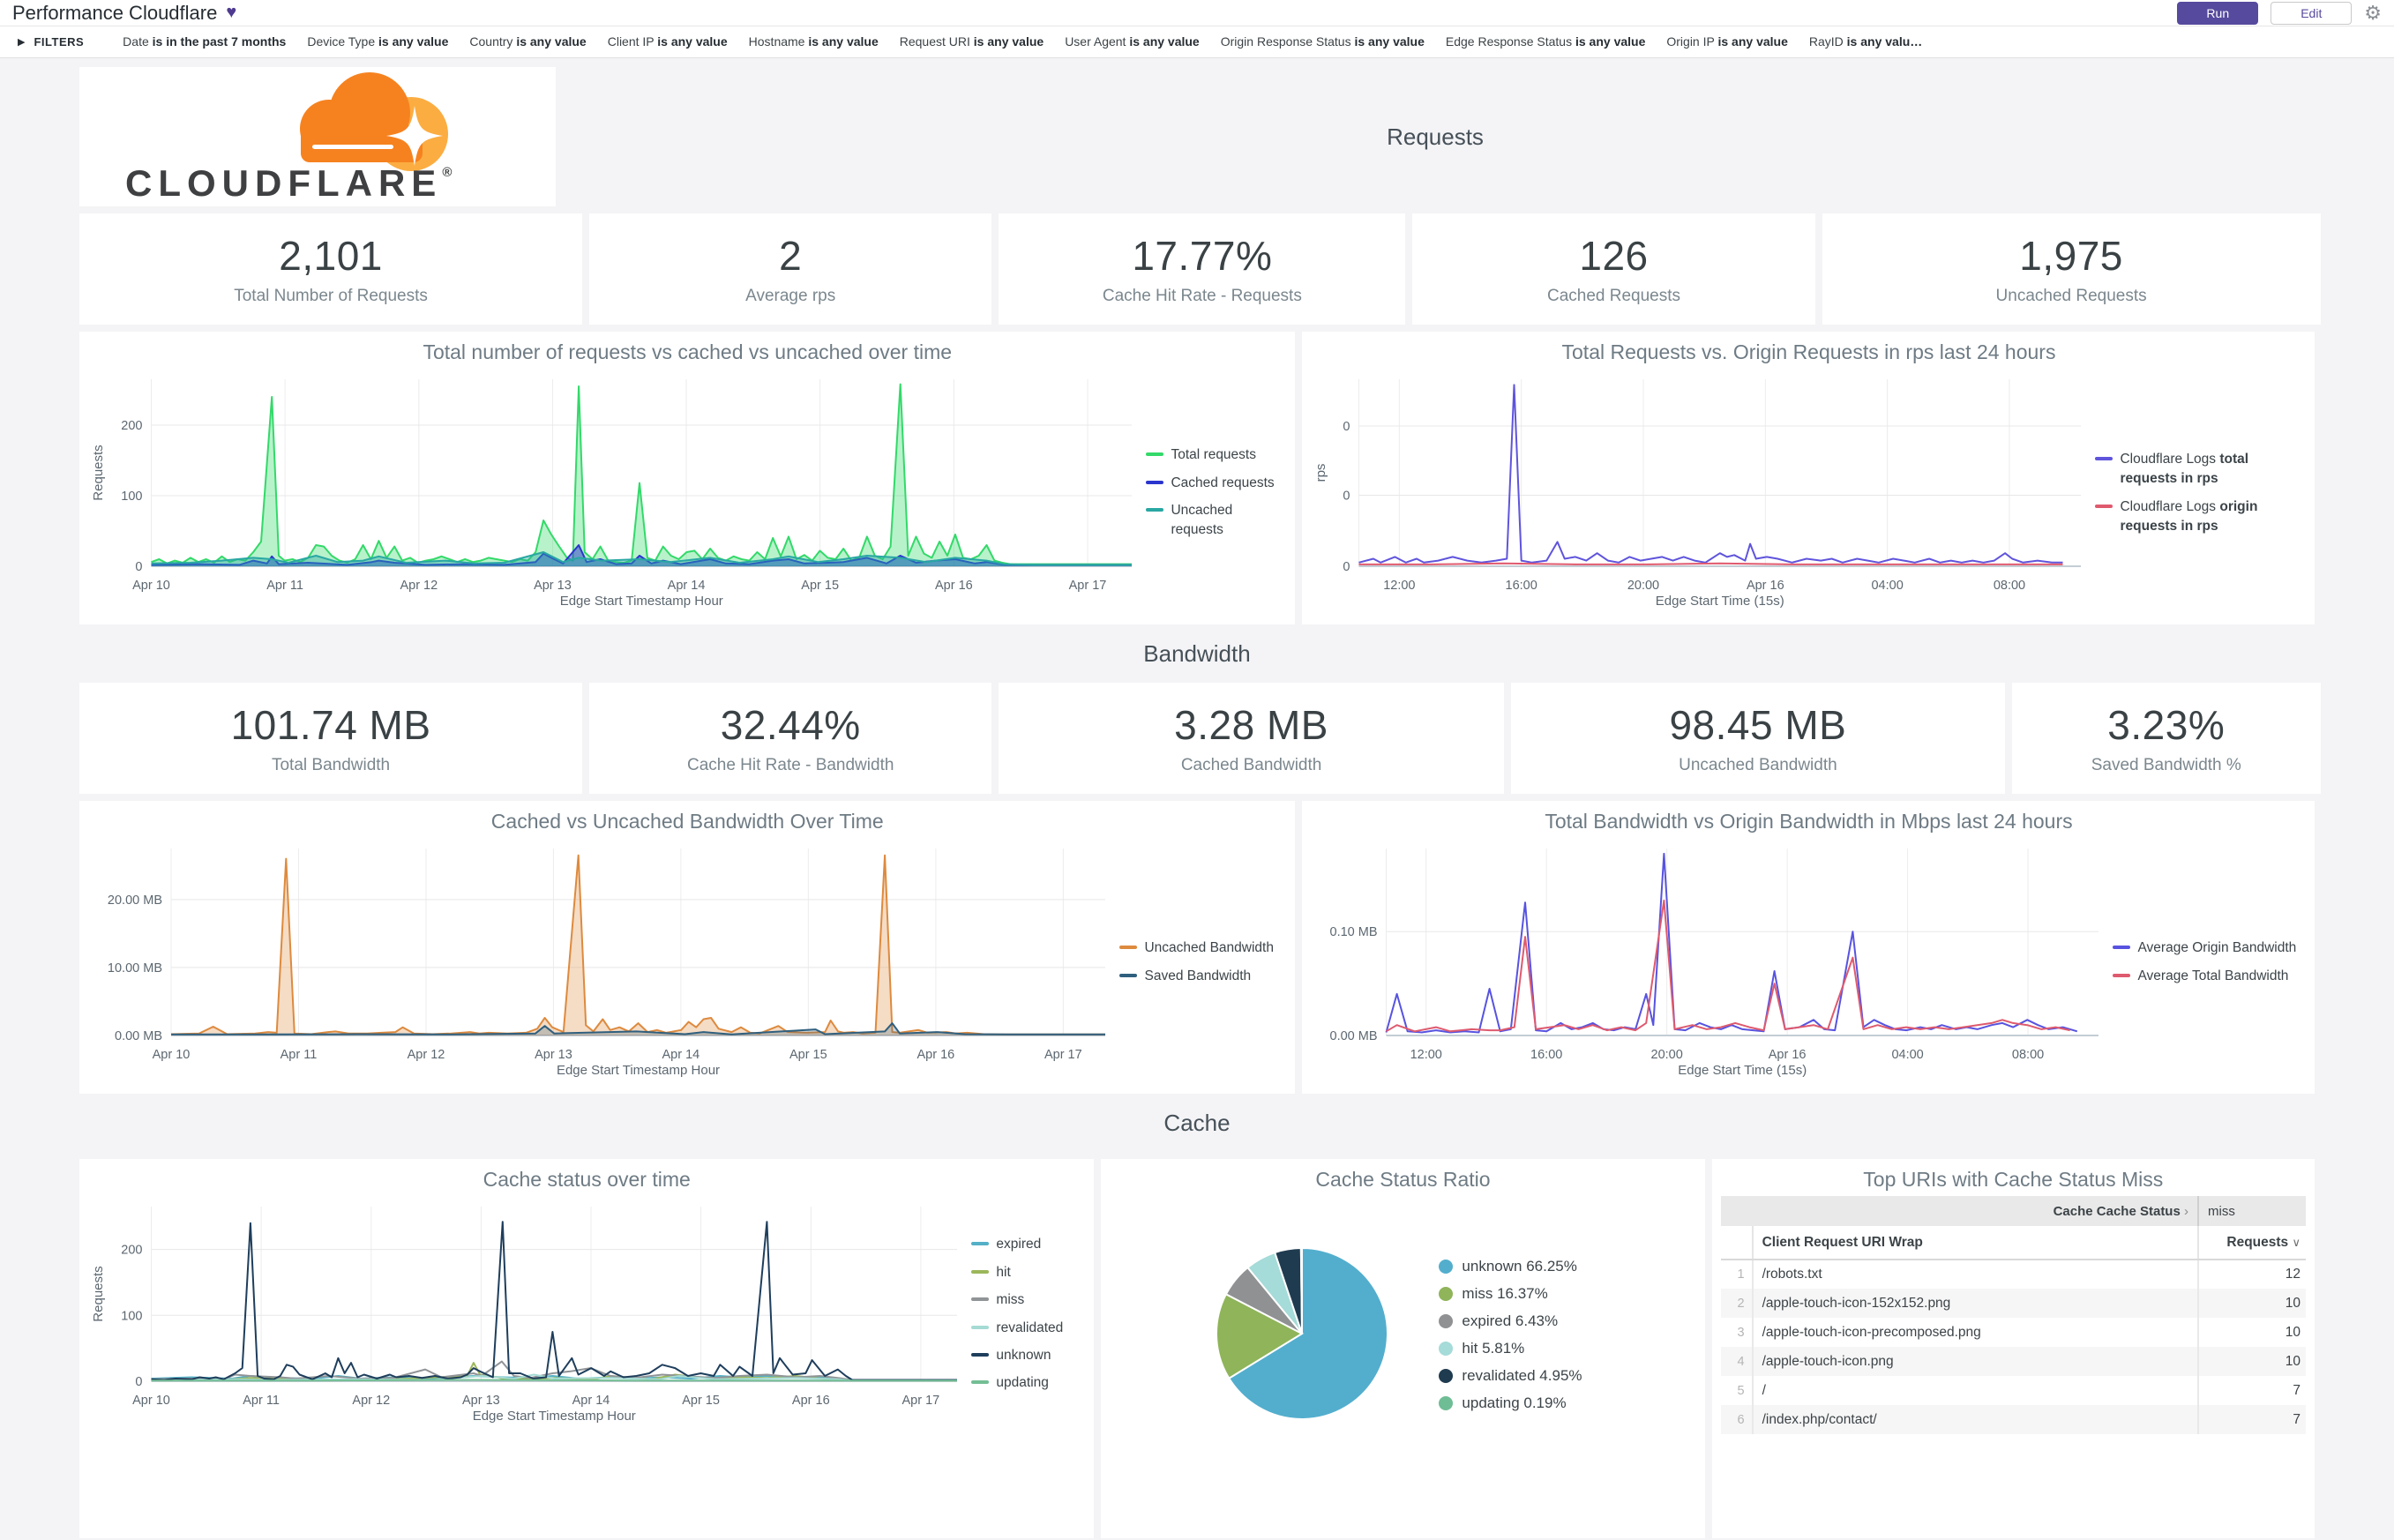 Image resolution: width=2394 pixels, height=1540 pixels. Describe the element at coordinates (1029, 1355) in the screenshot. I see `legend-item: unknown` at that location.